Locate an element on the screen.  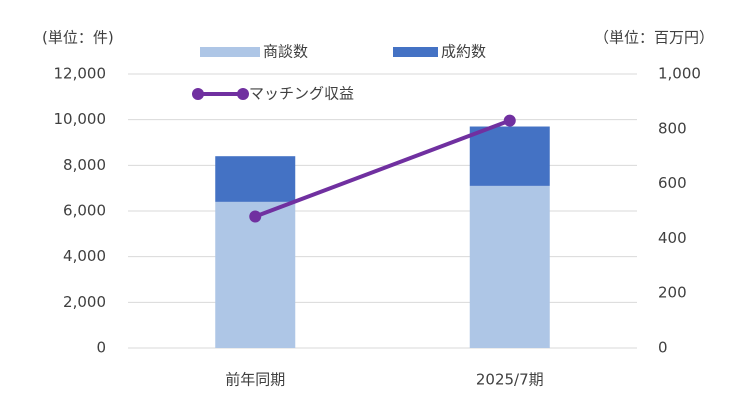
legend-label: マッチング収益 is located at coordinates (301, 94).